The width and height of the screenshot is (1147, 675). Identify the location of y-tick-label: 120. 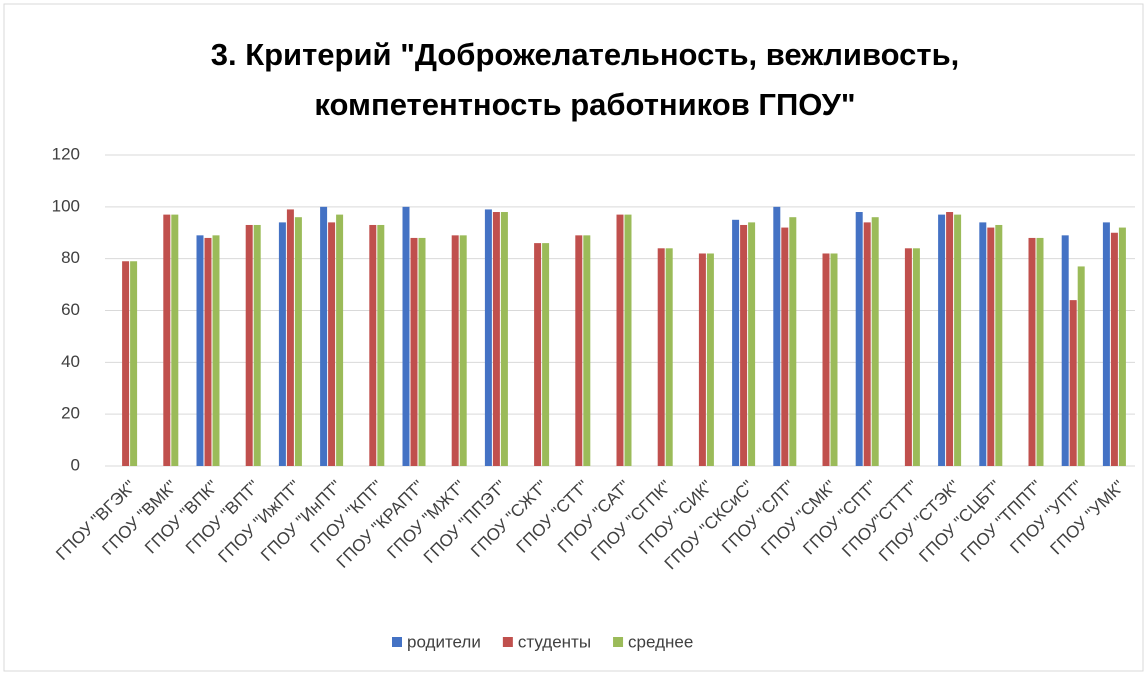
(66, 153).